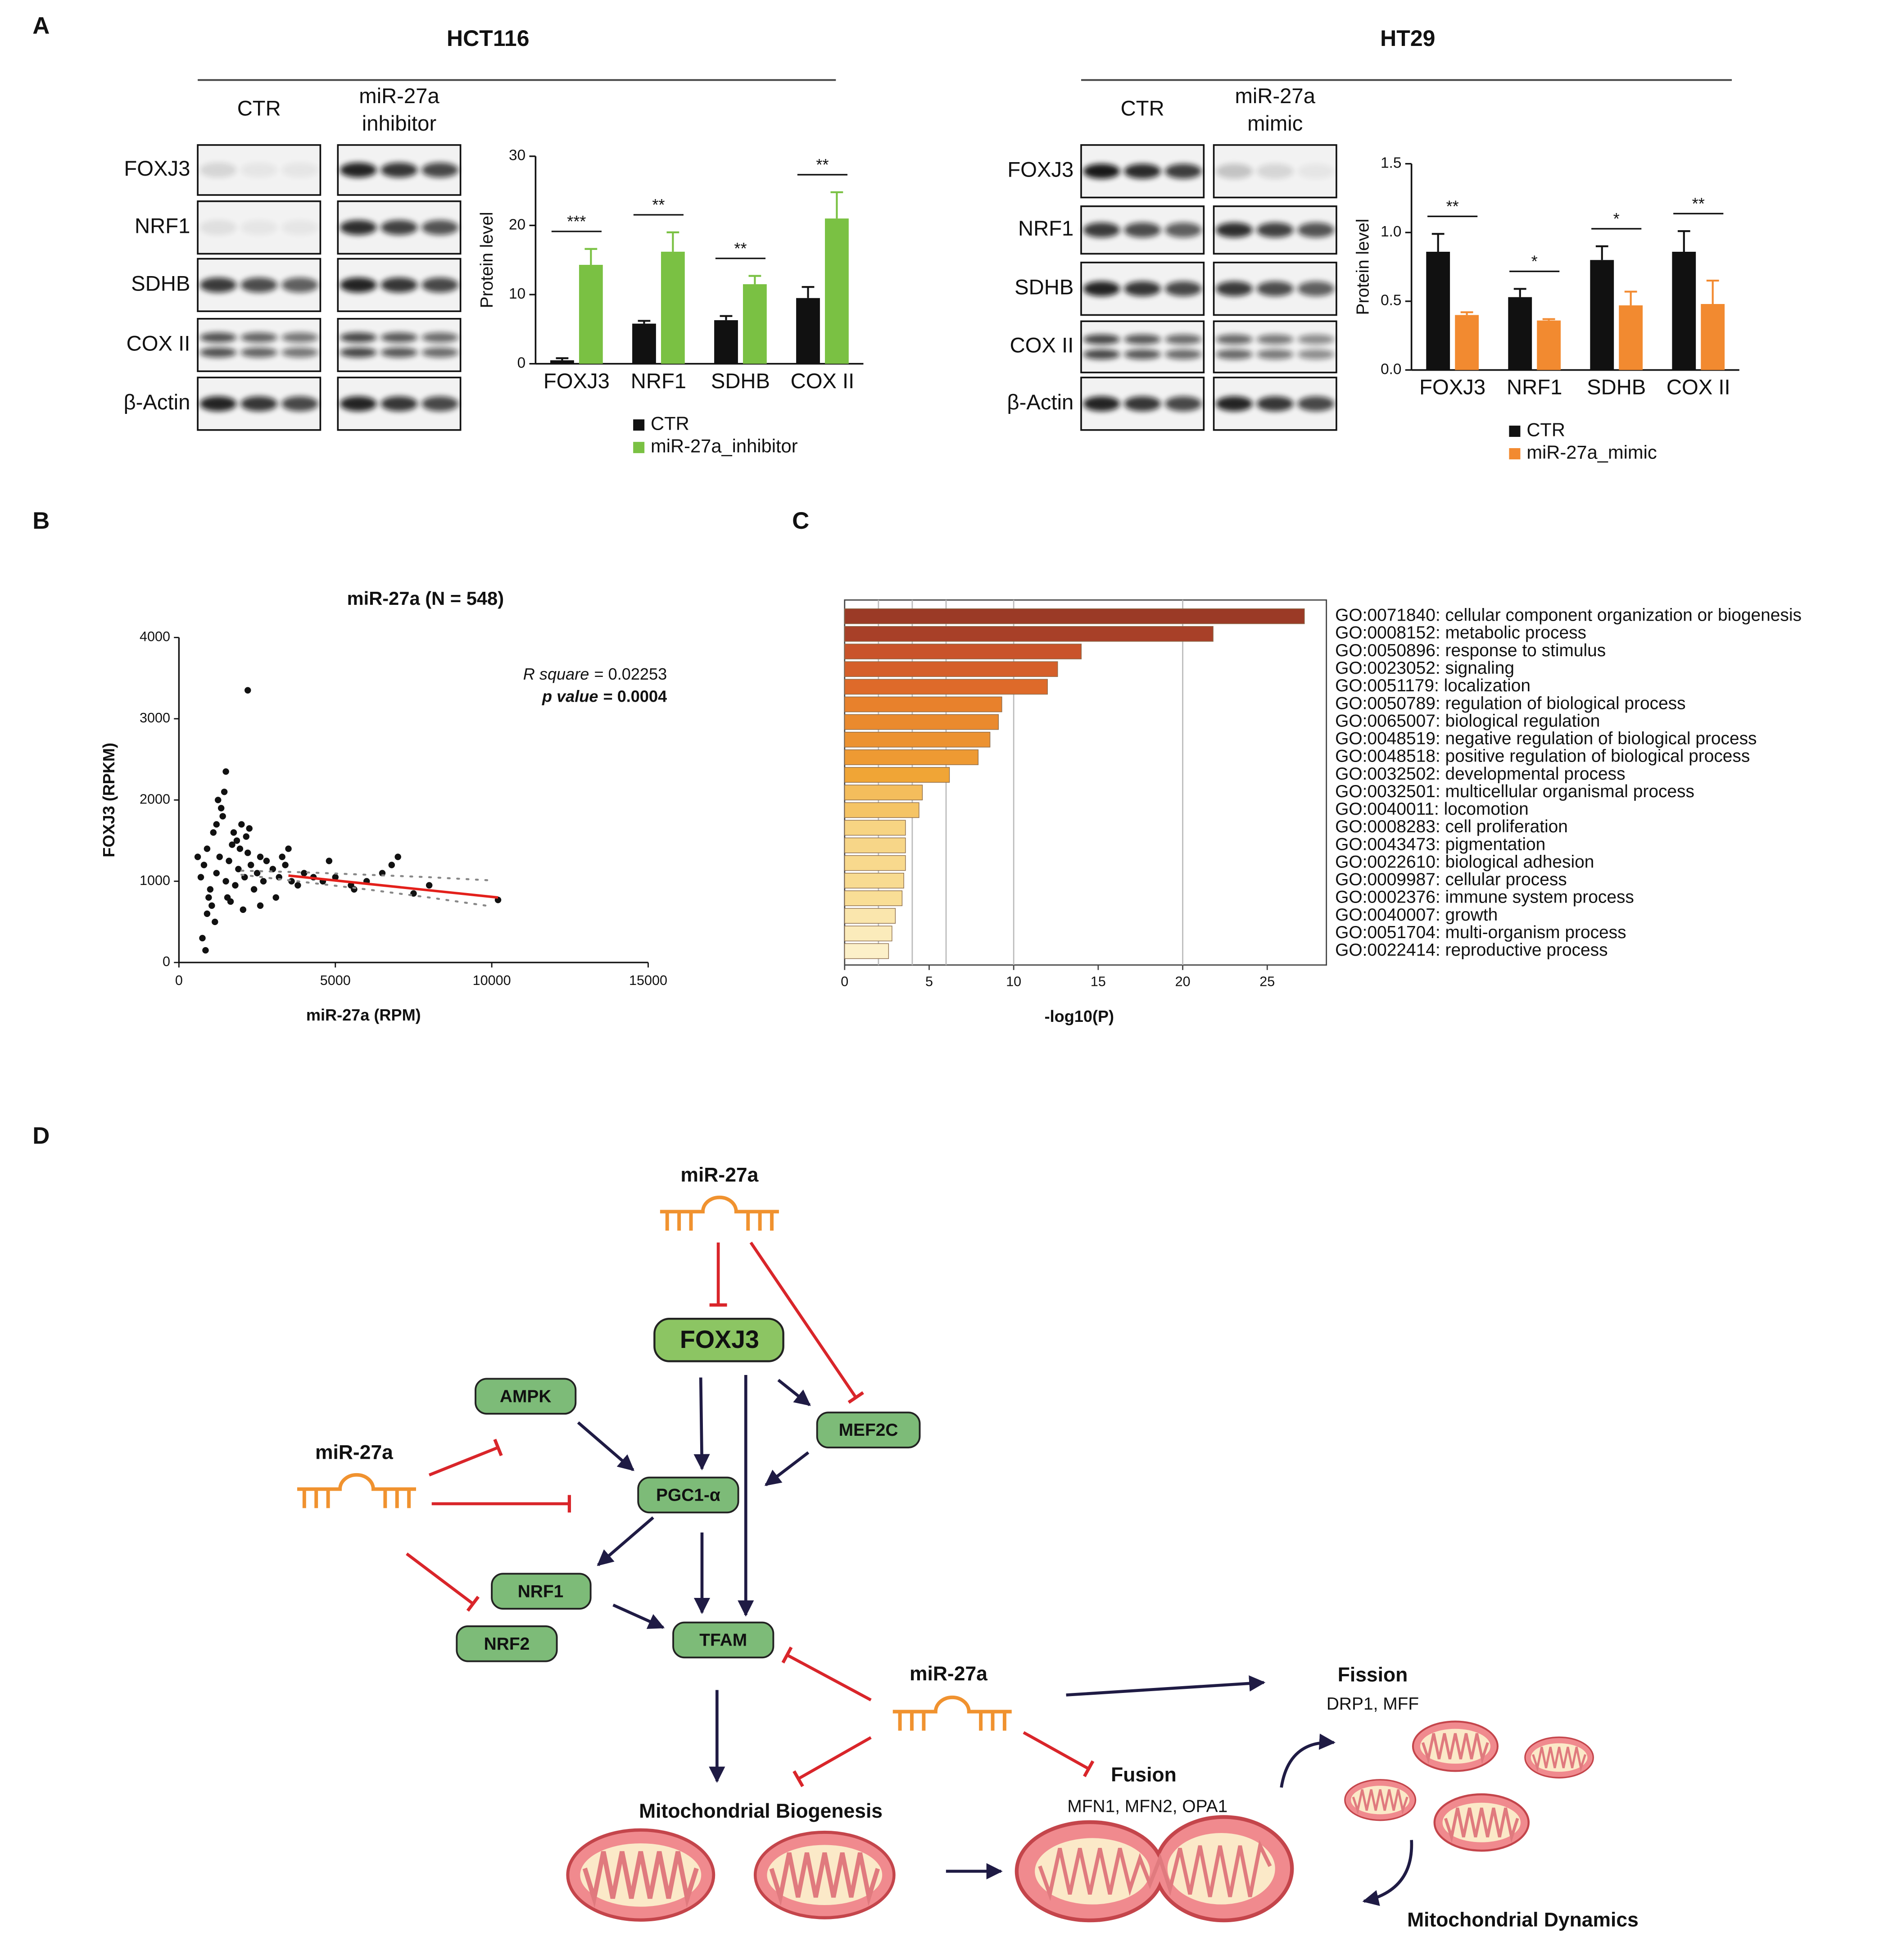 The width and height of the screenshot is (1902, 1960). I want to click on x-tick-label: 10000, so click(492, 980).